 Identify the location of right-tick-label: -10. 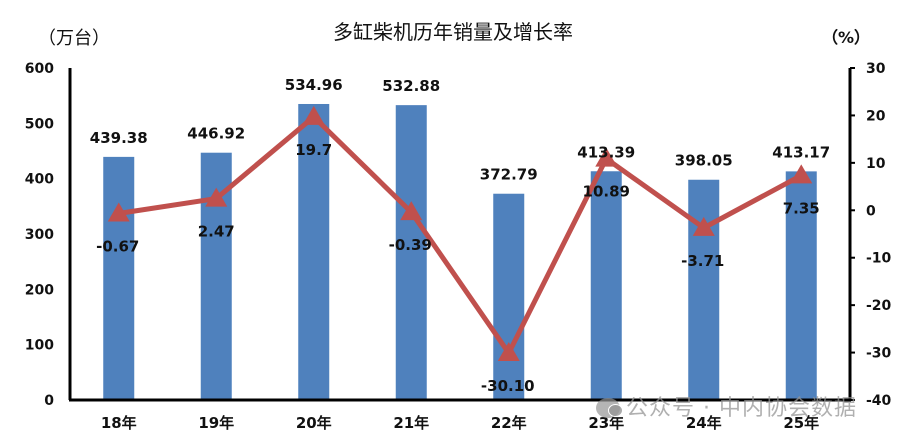
(879, 259).